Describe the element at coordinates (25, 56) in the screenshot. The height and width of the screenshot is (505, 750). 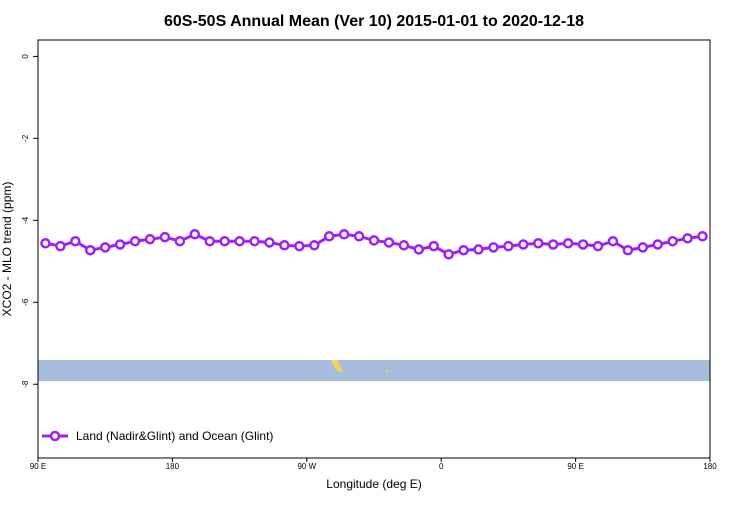
I see `y-tick-label: 0` at that location.